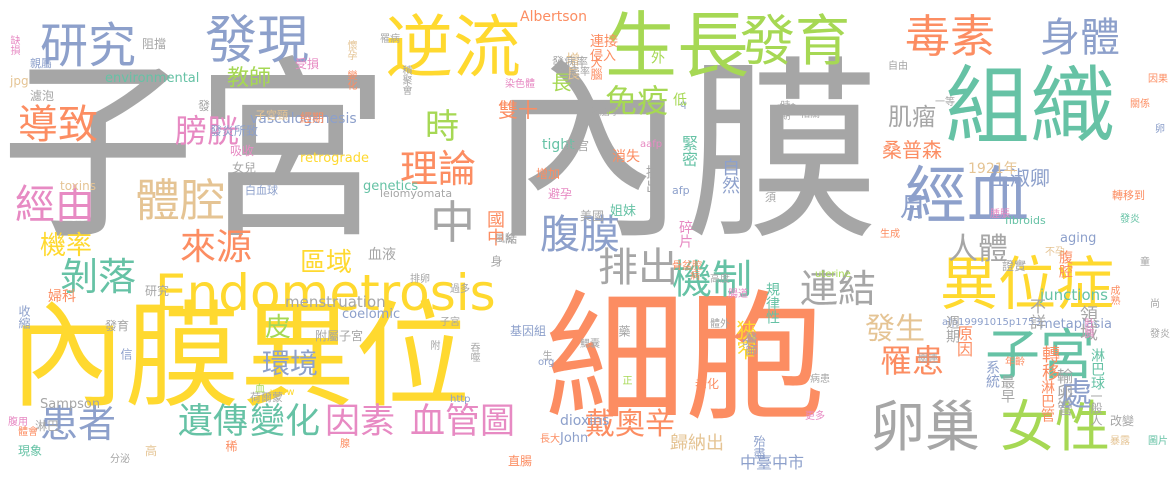 The height and width of the screenshot is (482, 1175). I want to click on cloud-word-179-cjk: 須, so click(770, 197).